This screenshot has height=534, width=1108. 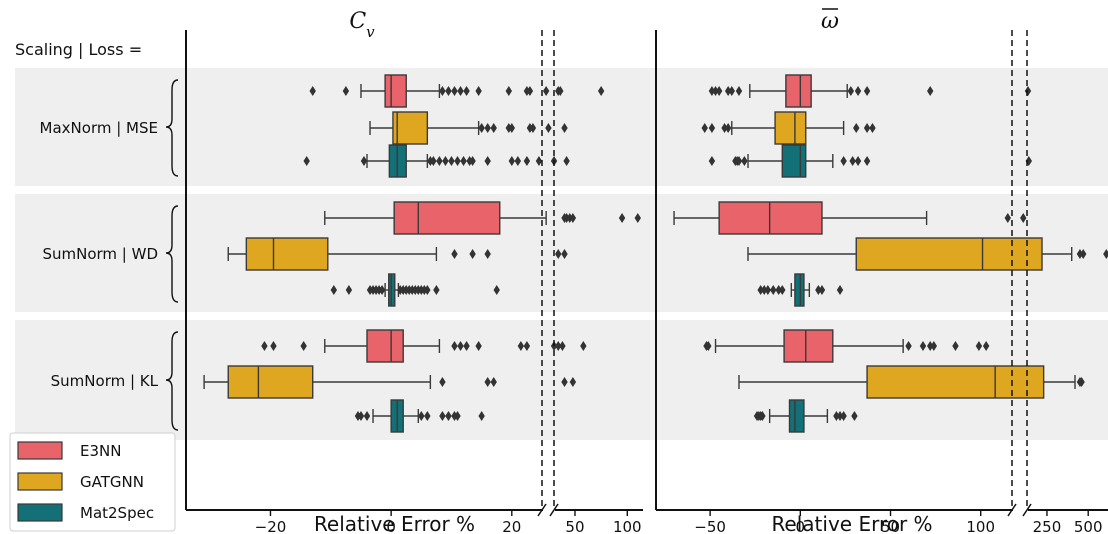 What do you see at coordinates (370, 32) in the screenshot?
I see `panel-title-subscript: v` at bounding box center [370, 32].